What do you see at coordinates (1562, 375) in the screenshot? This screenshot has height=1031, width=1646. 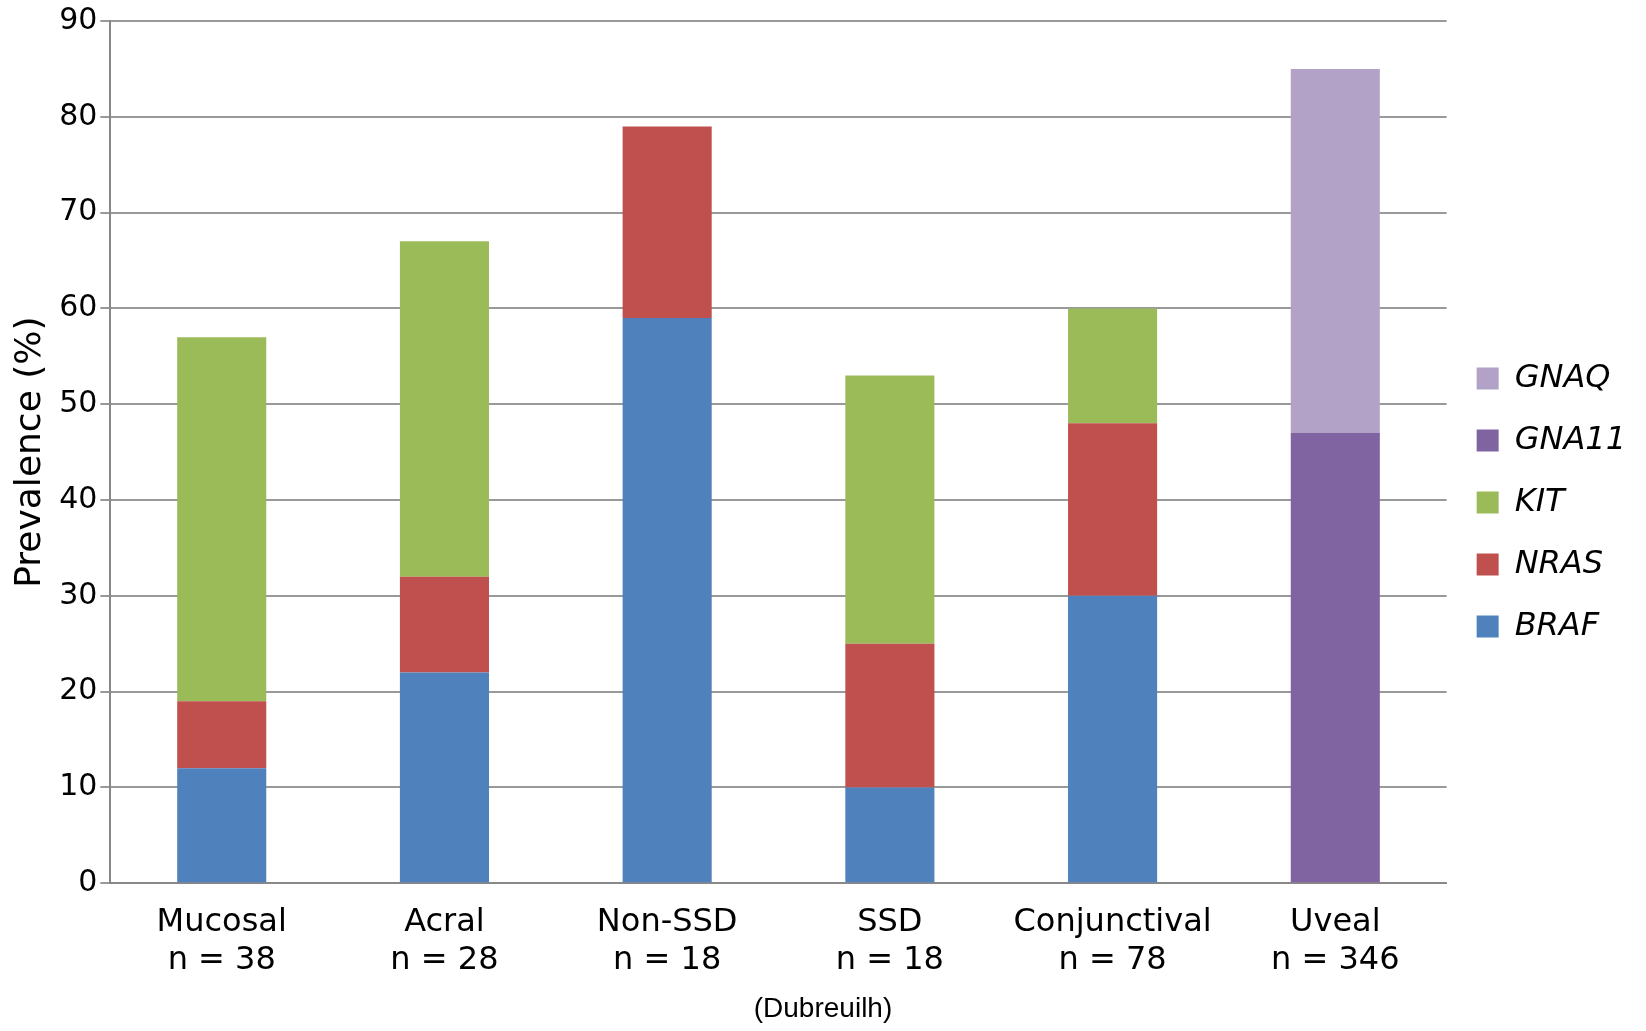 I see `legend-label: GNAQ` at bounding box center [1562, 375].